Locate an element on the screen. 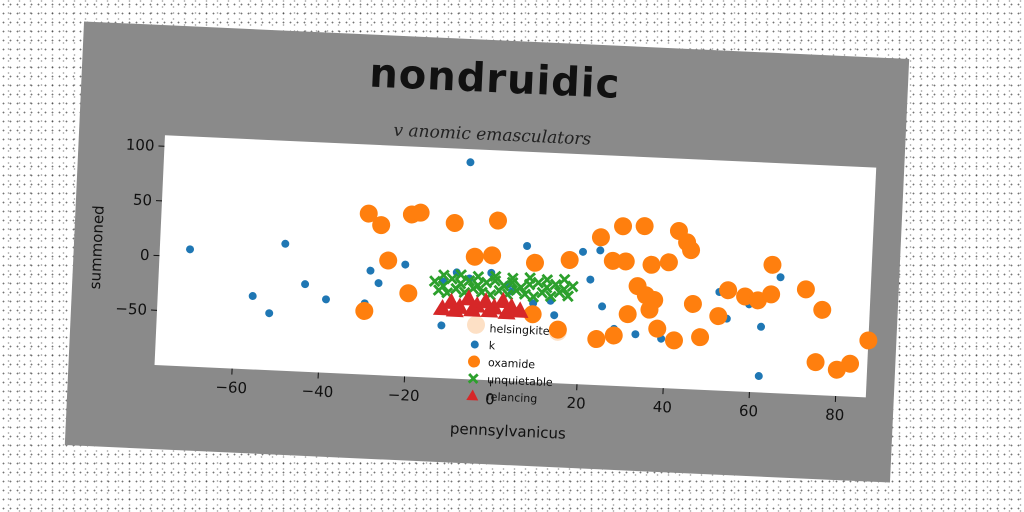  legend-label-oxamide: oxamide is located at coordinates (512, 363).